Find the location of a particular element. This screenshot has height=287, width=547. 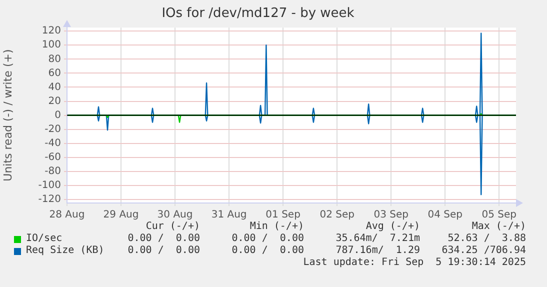

x-tick-label: 30 Aug is located at coordinates (175, 215).